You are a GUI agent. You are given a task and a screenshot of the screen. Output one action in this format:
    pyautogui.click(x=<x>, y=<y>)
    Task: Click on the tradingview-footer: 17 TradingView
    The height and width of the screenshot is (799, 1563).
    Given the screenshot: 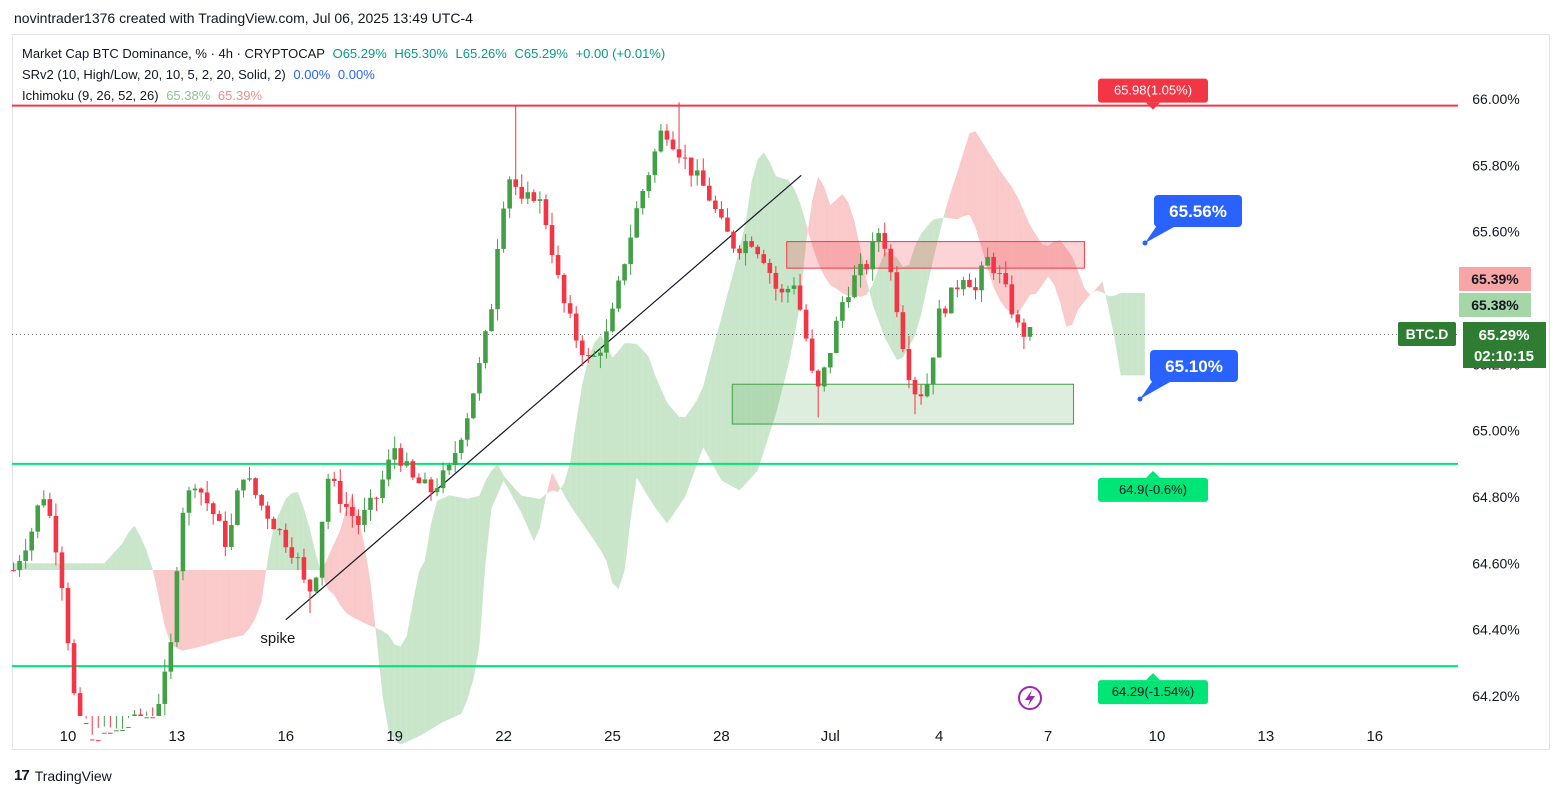 What is the action you would take?
    pyautogui.click(x=63, y=775)
    